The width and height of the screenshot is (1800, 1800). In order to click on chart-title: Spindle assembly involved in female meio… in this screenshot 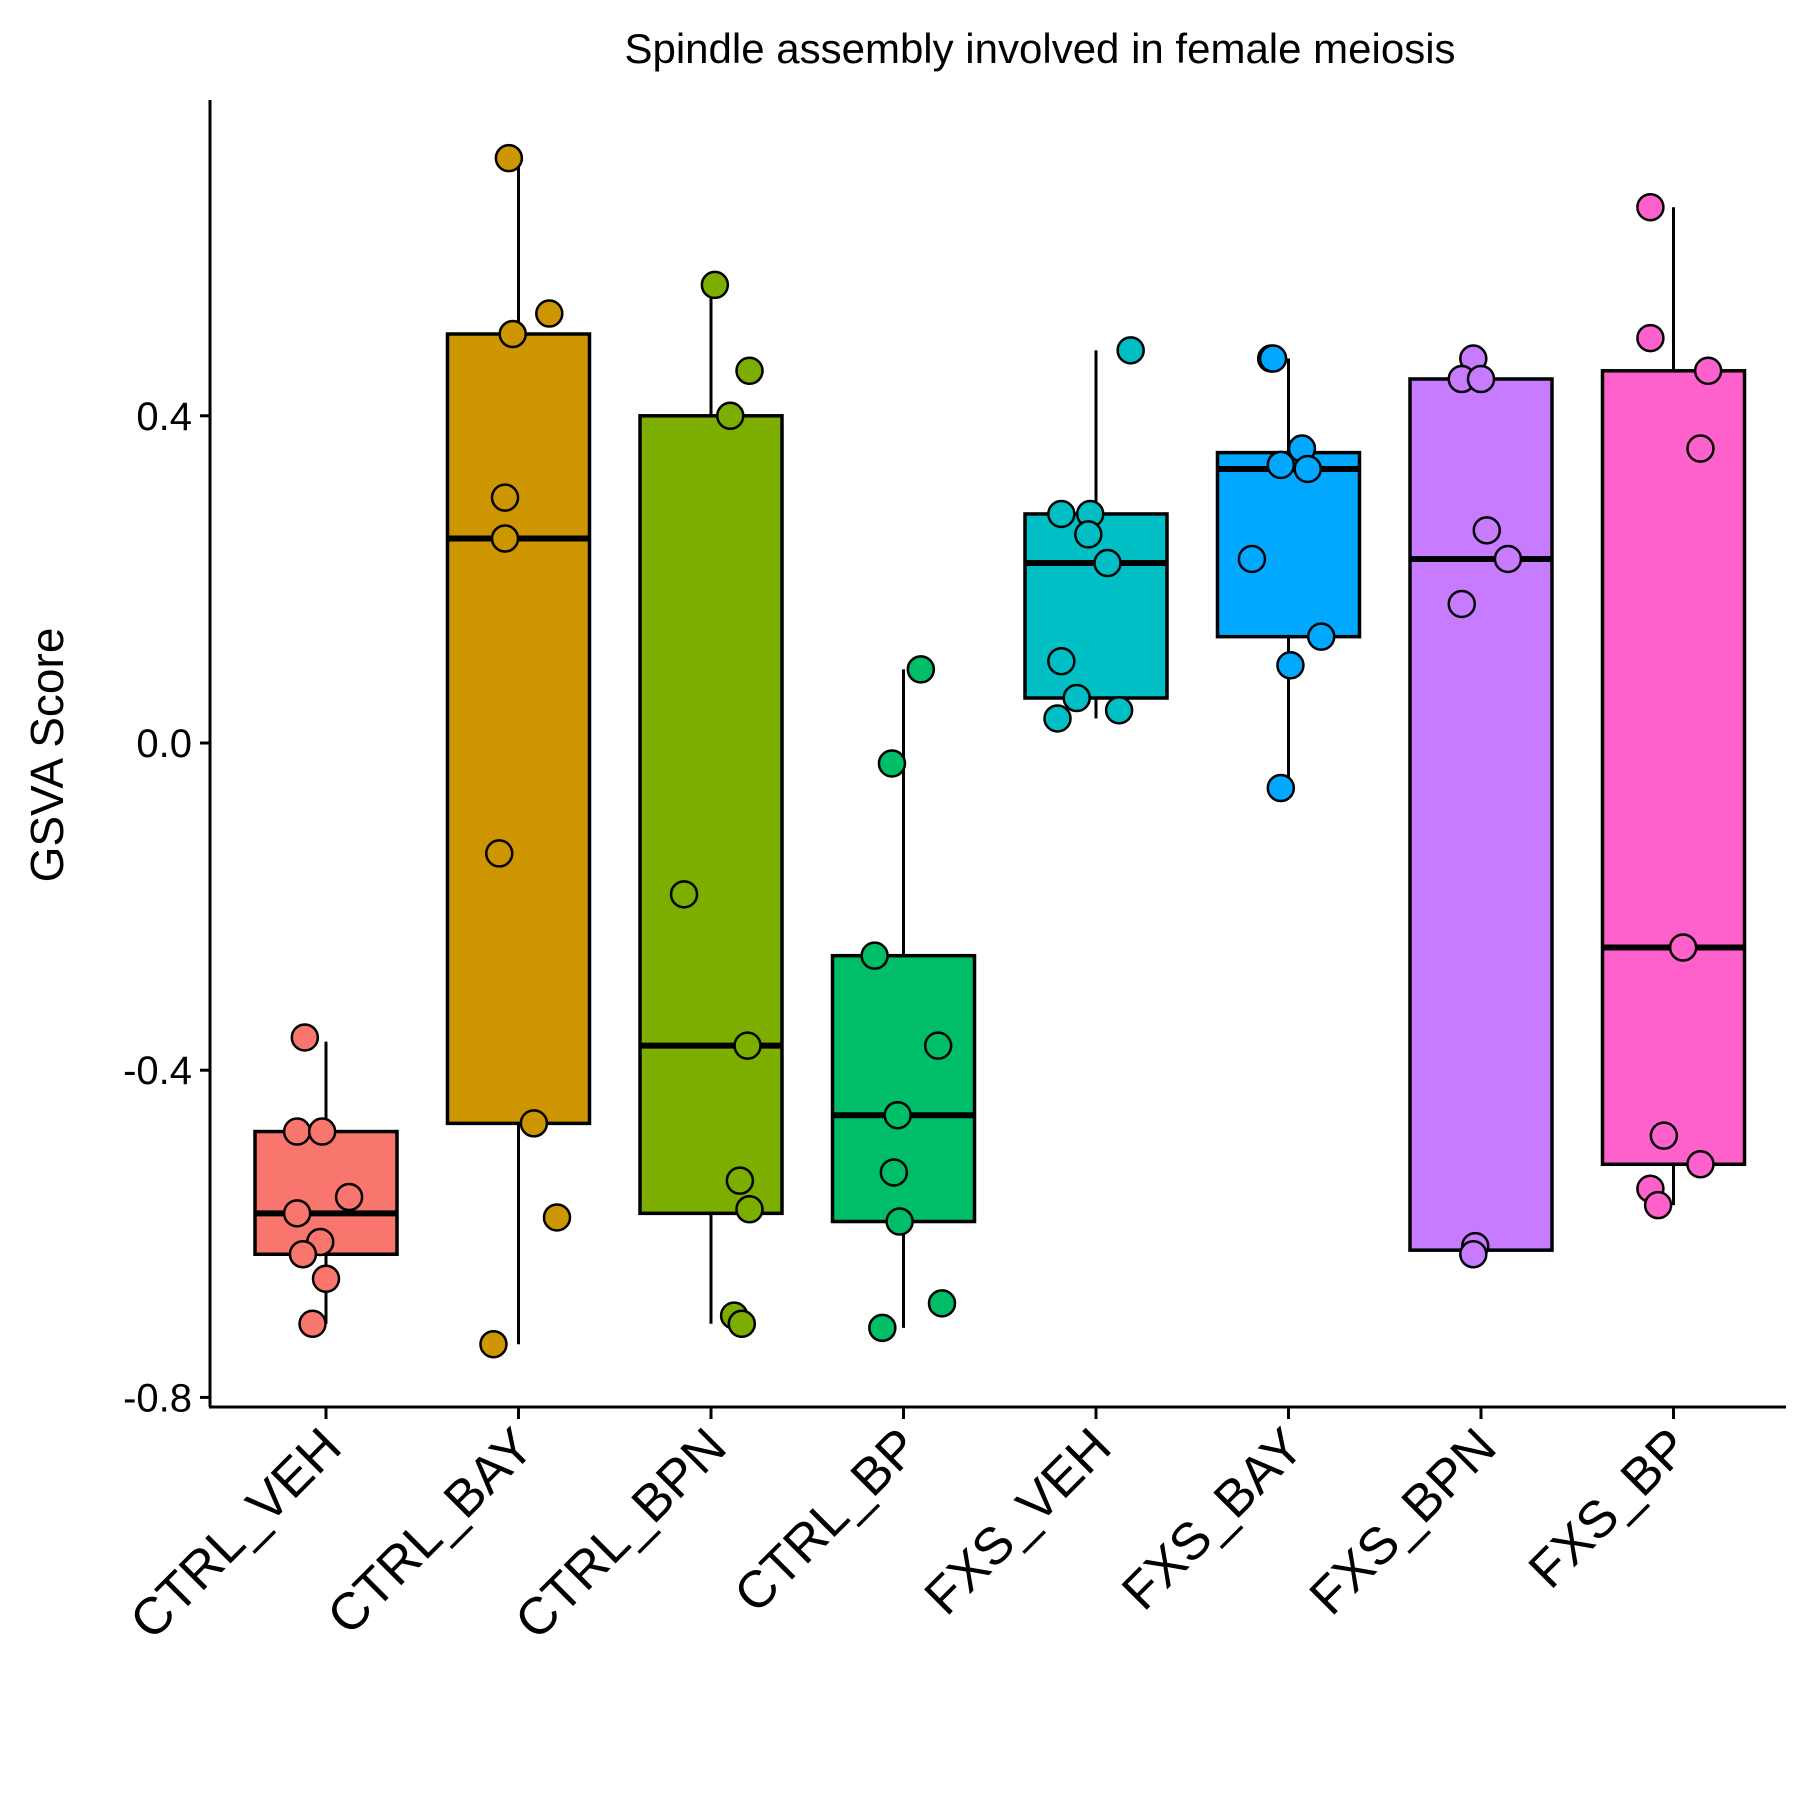, I will do `click(1039, 48)`.